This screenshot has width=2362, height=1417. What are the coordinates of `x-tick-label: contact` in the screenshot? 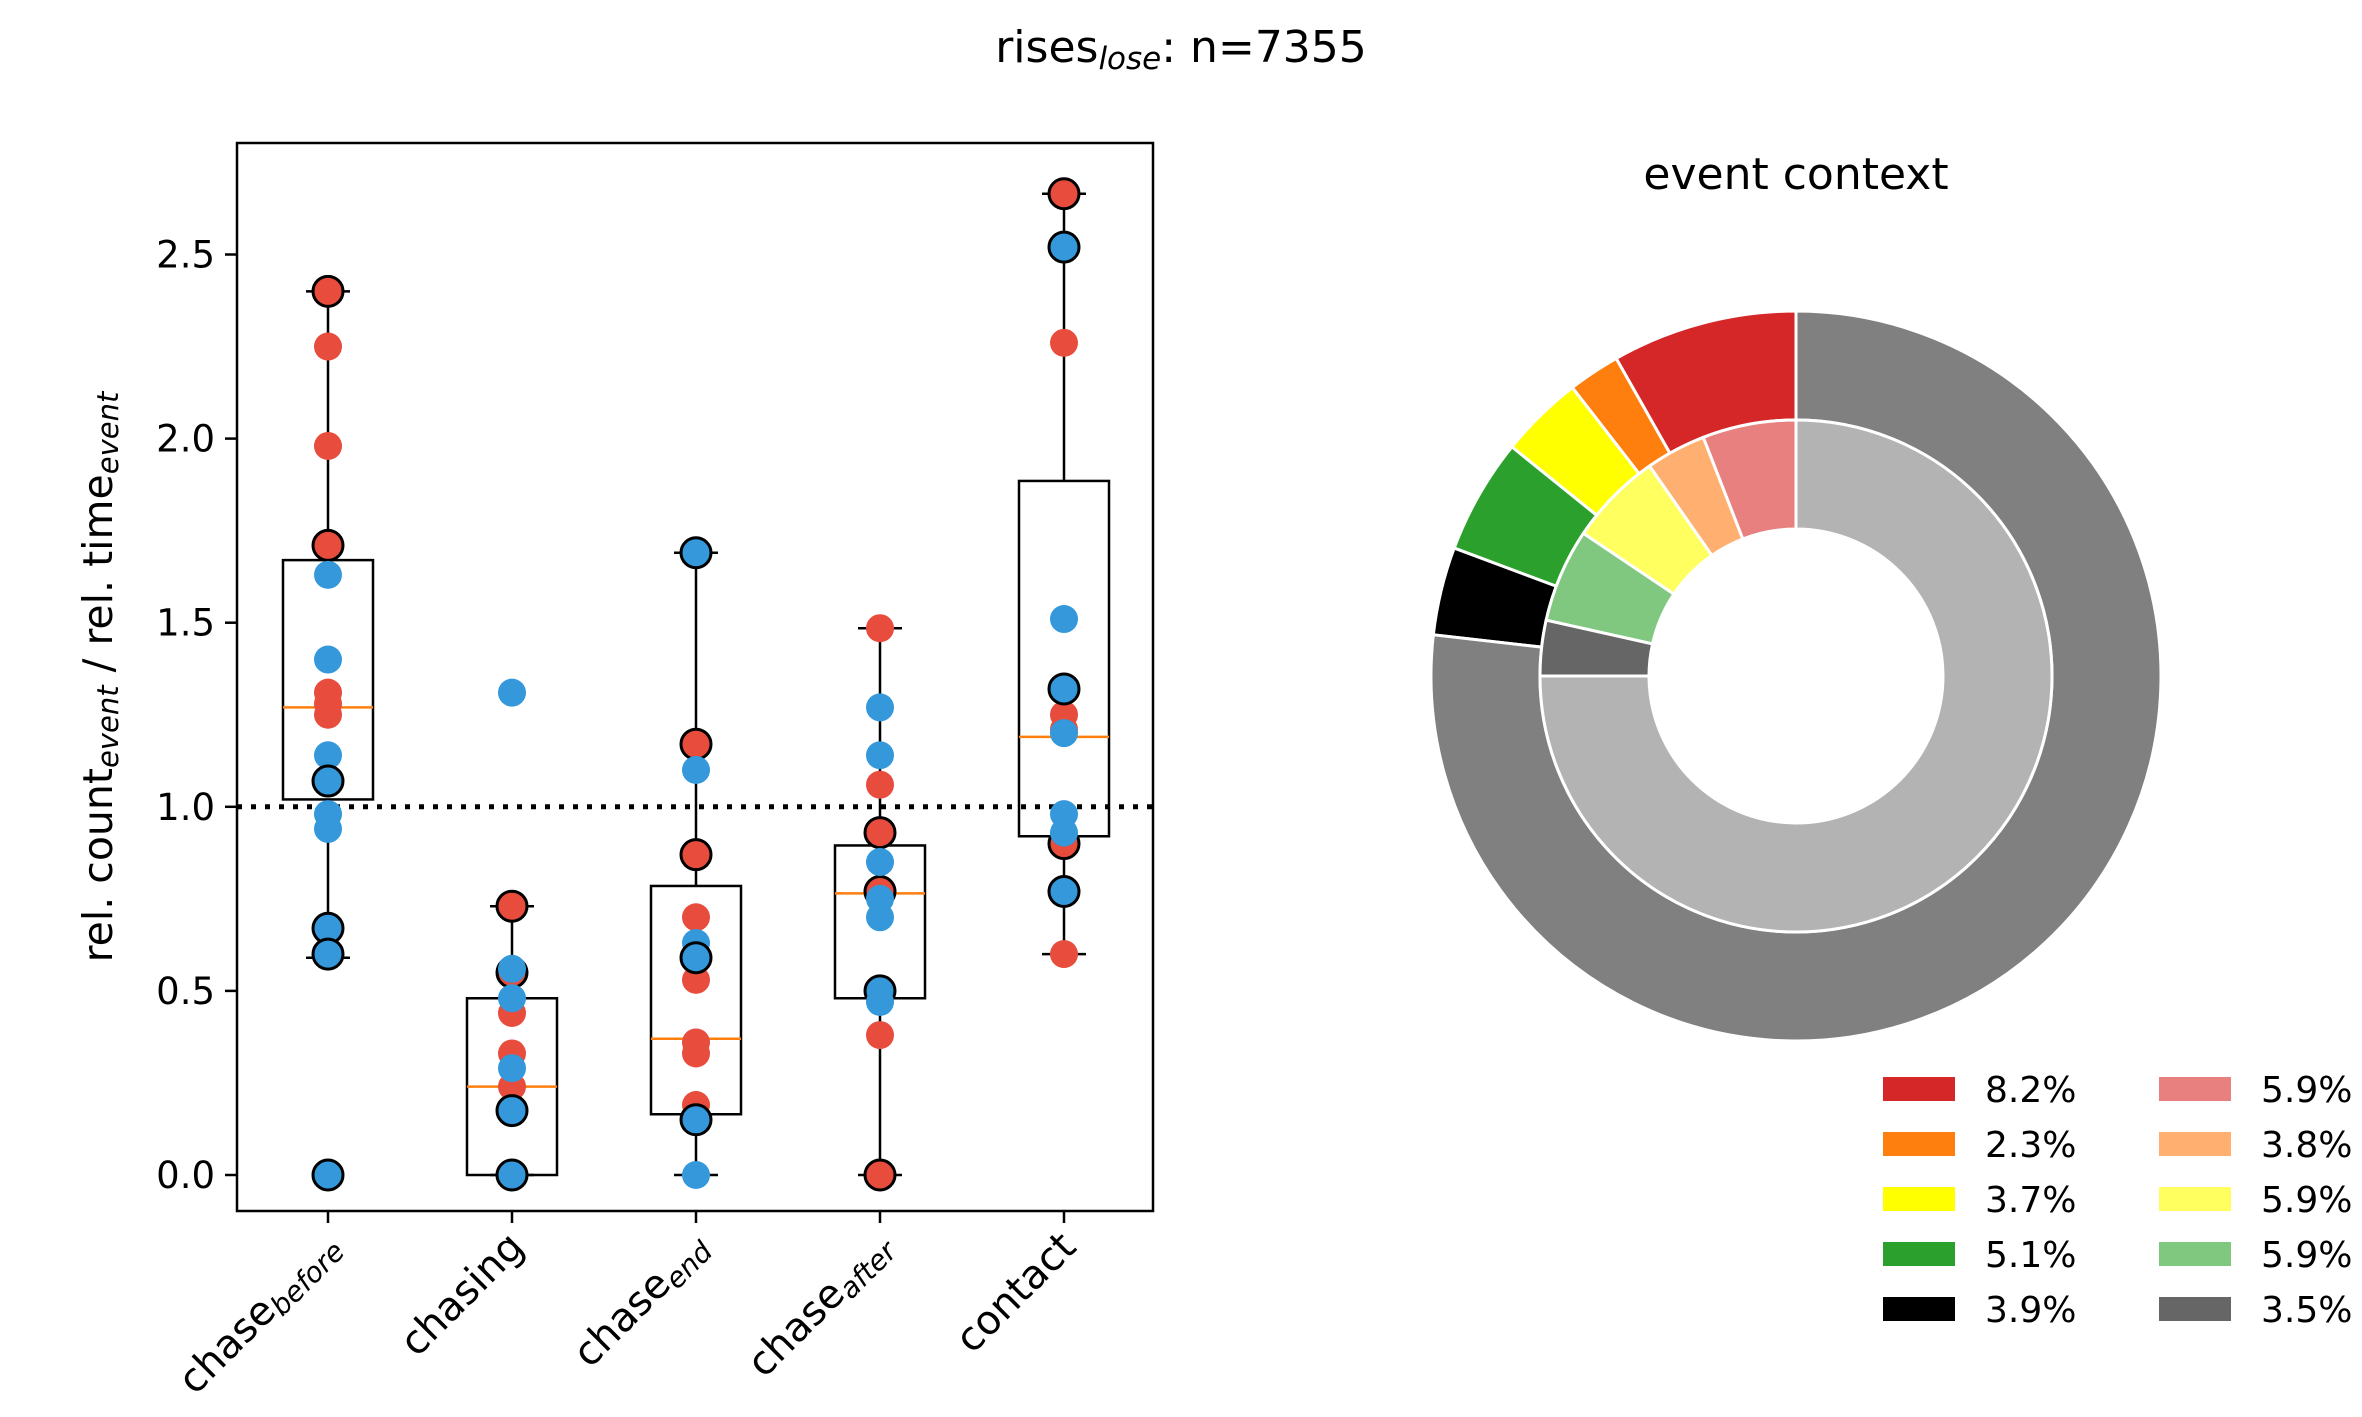 It's located at (1016, 1293).